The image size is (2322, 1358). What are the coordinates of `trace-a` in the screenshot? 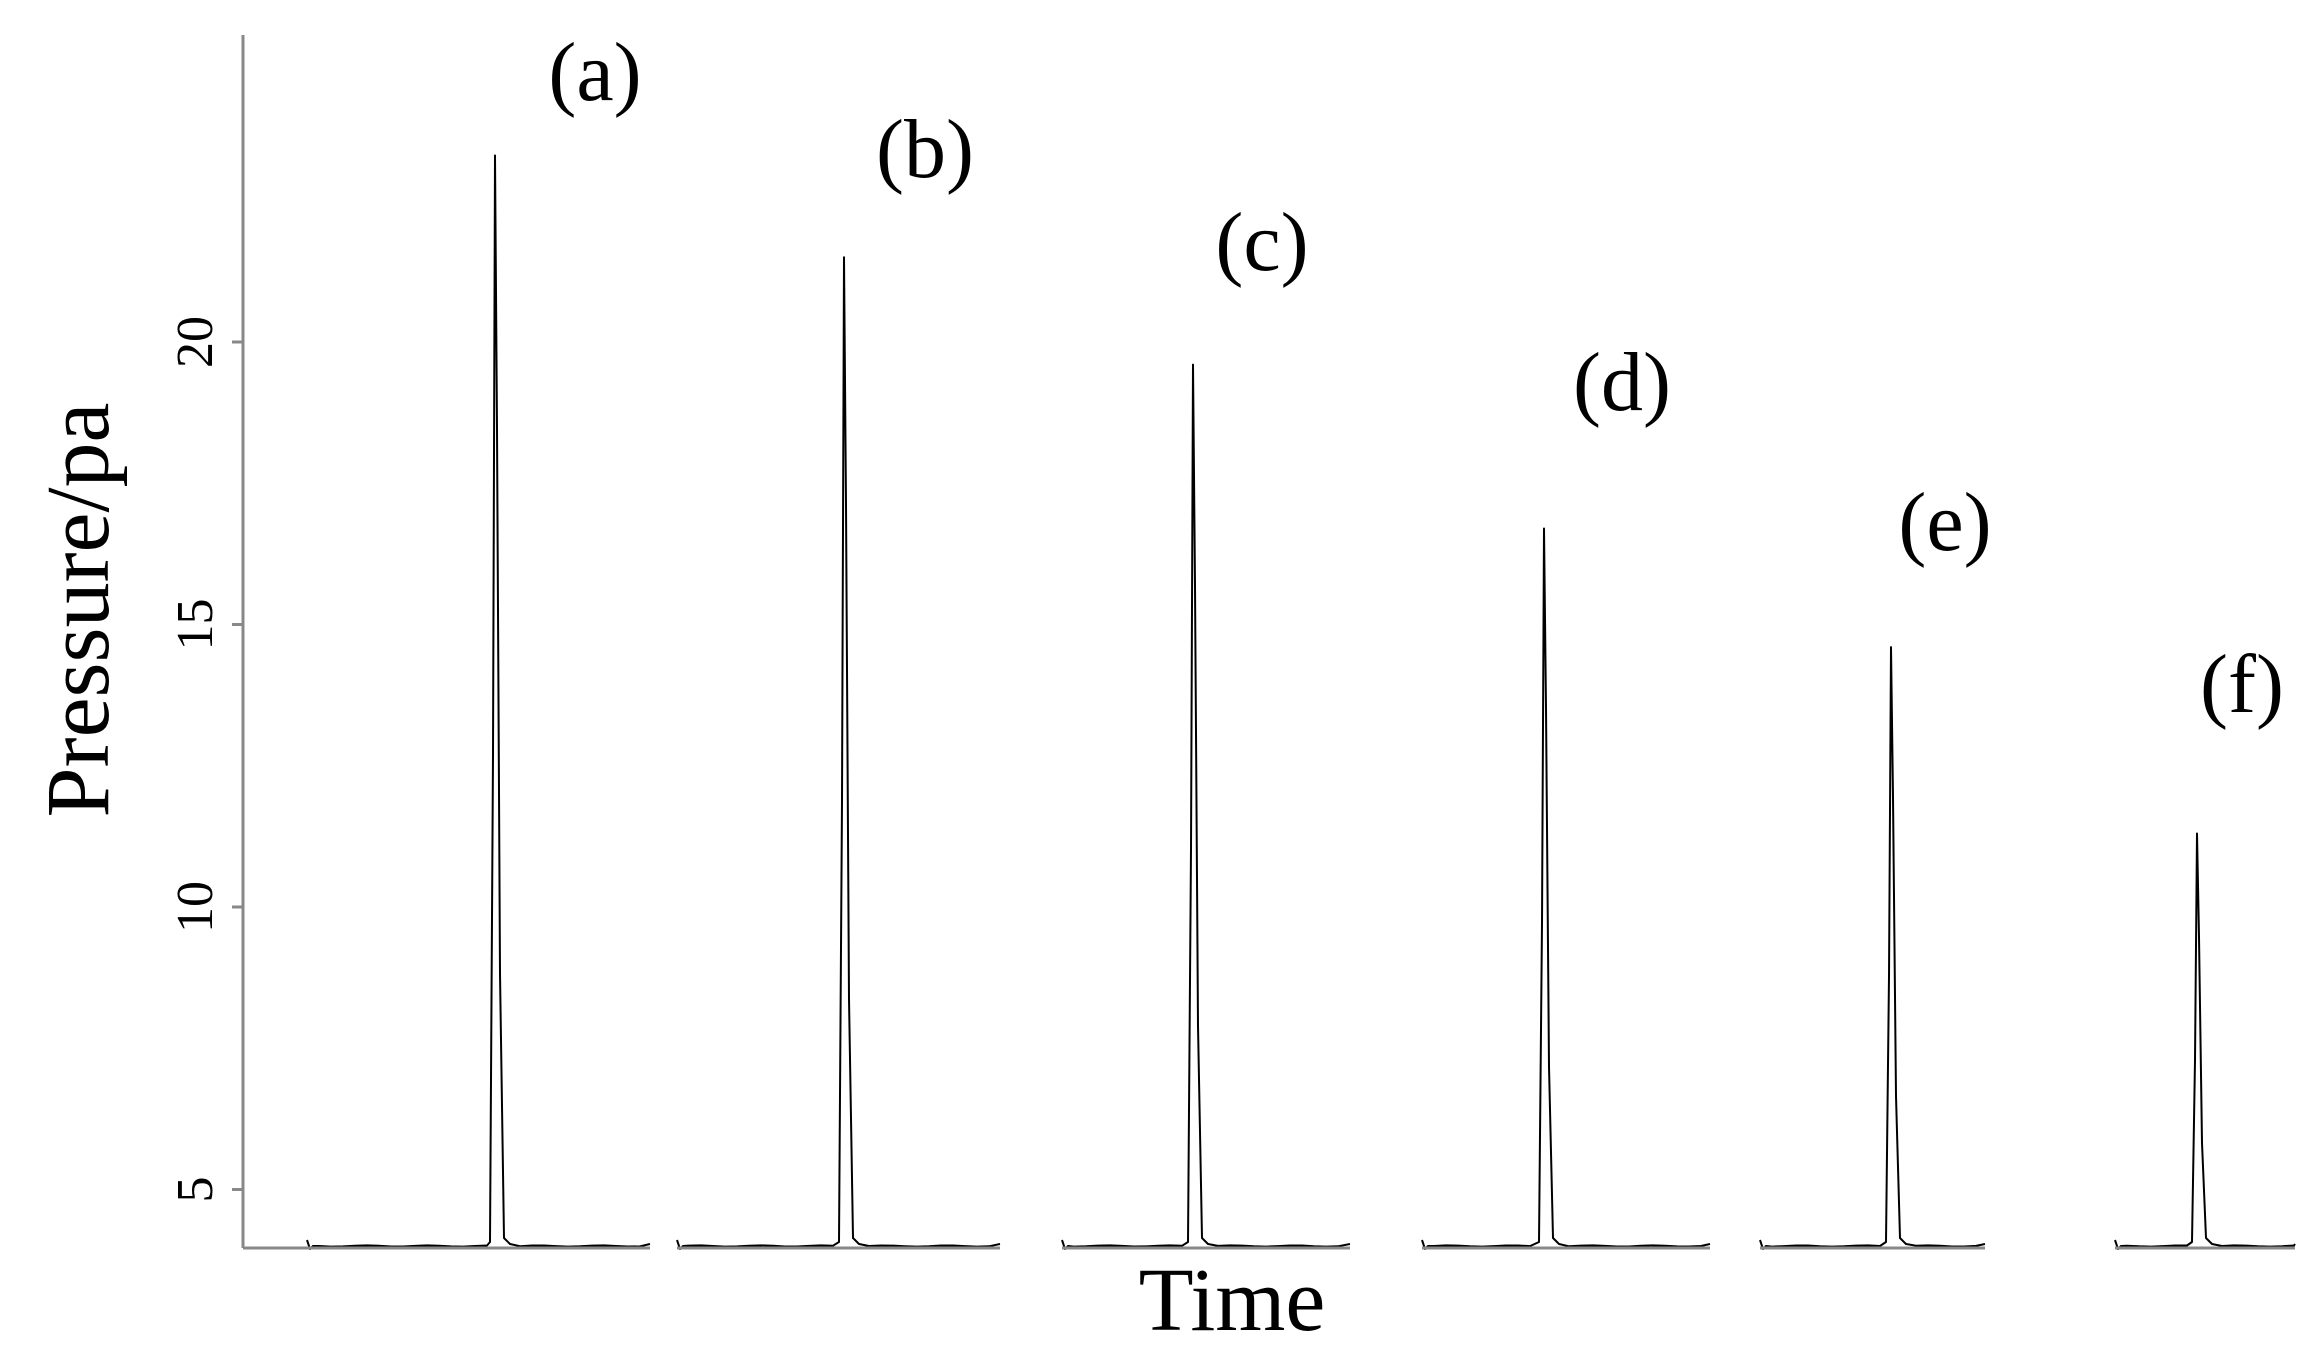 It's located at (478, 702).